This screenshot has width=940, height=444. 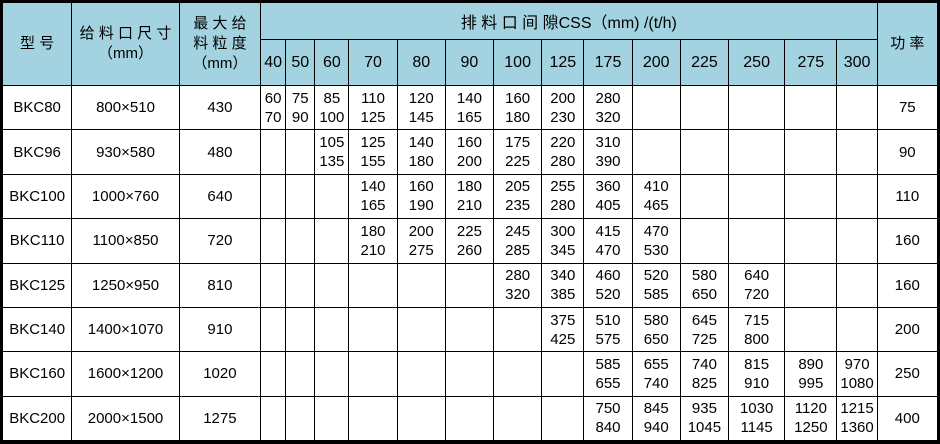 I want to click on css-value-cell: 125 155, so click(x=373, y=152).